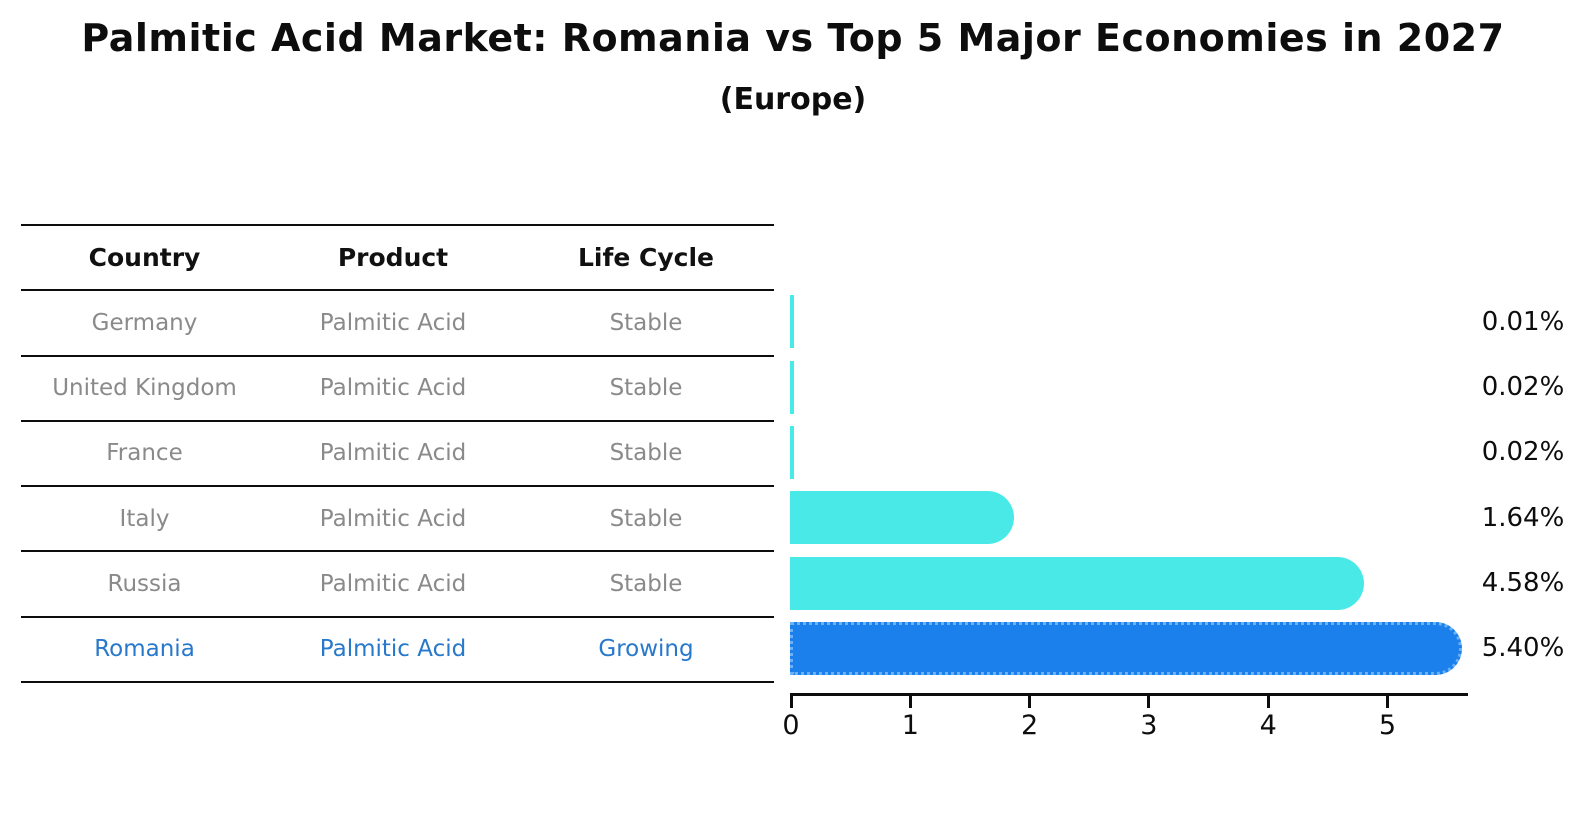 The image size is (1586, 823). Describe the element at coordinates (144, 649) in the screenshot. I see `country-cell: Romania` at that location.